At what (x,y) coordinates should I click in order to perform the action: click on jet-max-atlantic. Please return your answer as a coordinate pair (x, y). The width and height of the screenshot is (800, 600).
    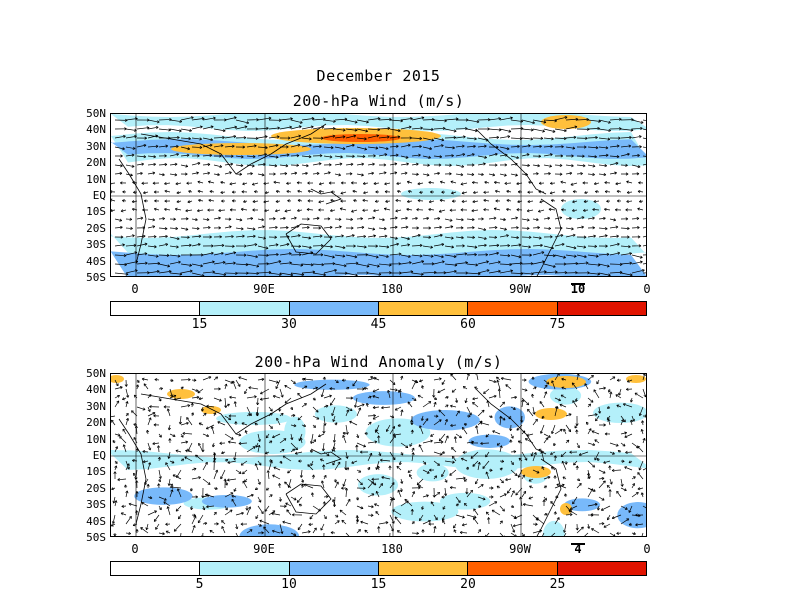
    Looking at the image, I should click on (566, 122).